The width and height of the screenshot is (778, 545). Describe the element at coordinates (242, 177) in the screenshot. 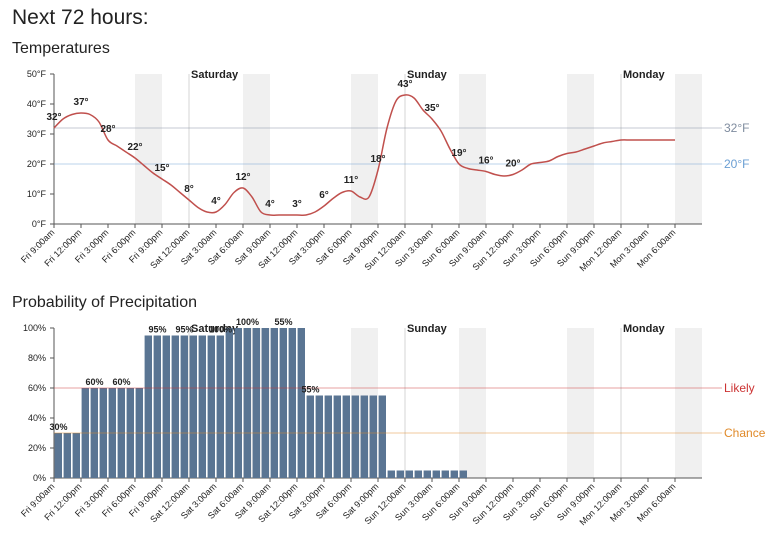

I see `temperature-point-label: 12°` at that location.